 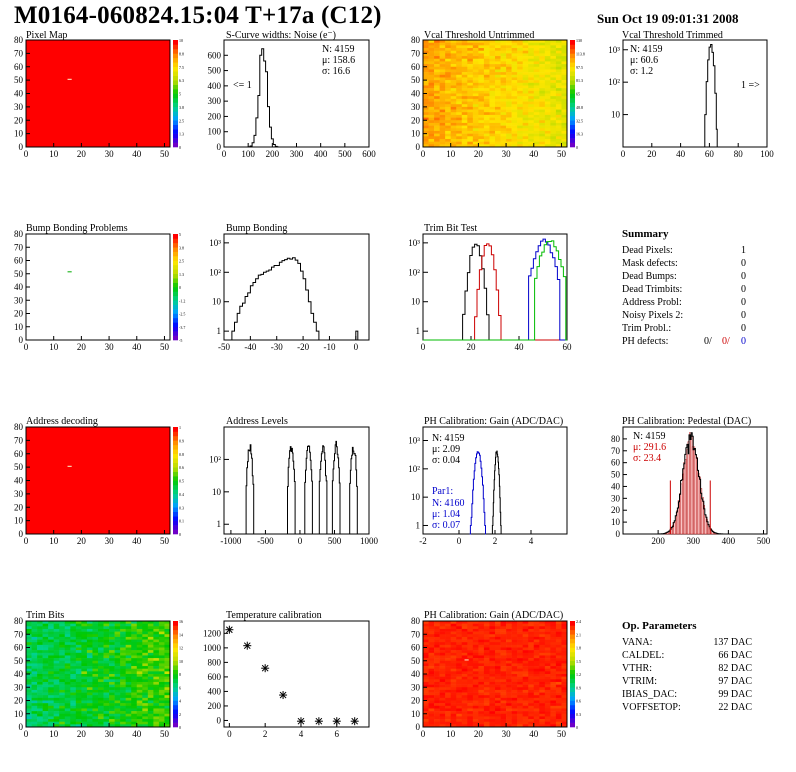 What do you see at coordinates (577, 727) in the screenshot?
I see `color-scale-label: 0` at bounding box center [577, 727].